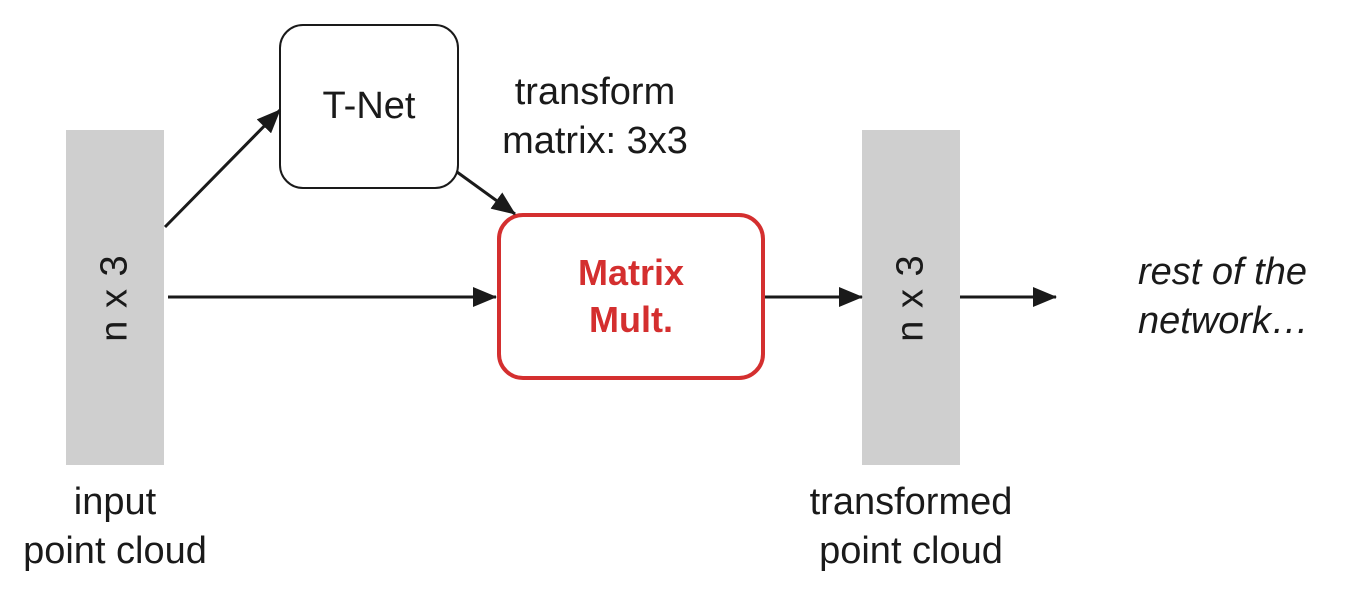  I want to click on arrow-input-to-tnet, so click(222, 168).